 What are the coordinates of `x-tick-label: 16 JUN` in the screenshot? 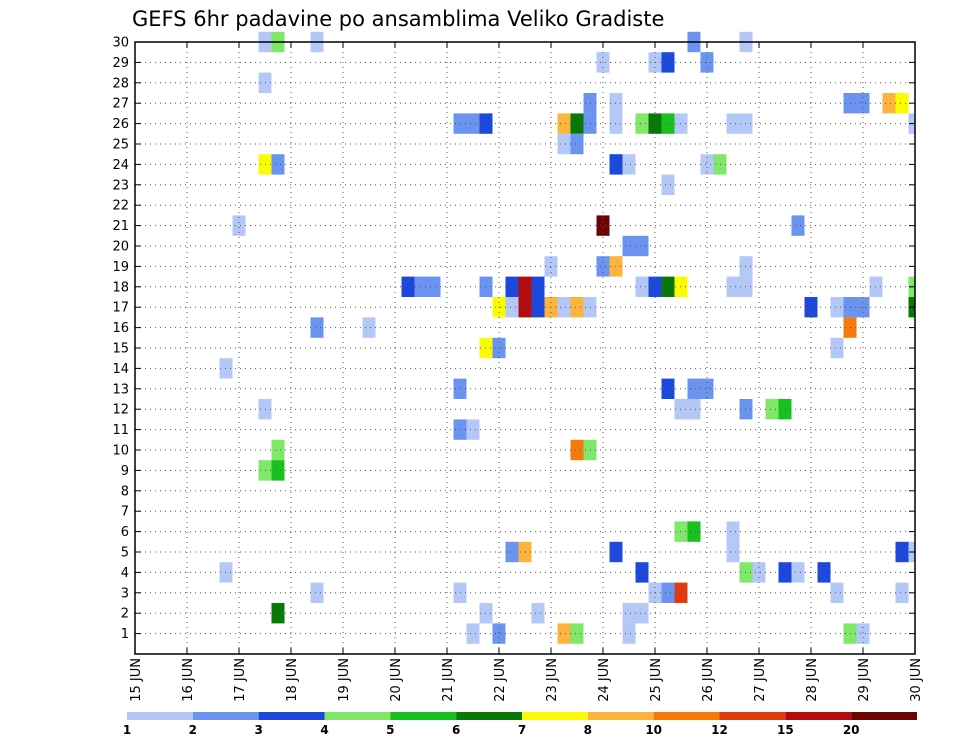 It's located at (188, 680).